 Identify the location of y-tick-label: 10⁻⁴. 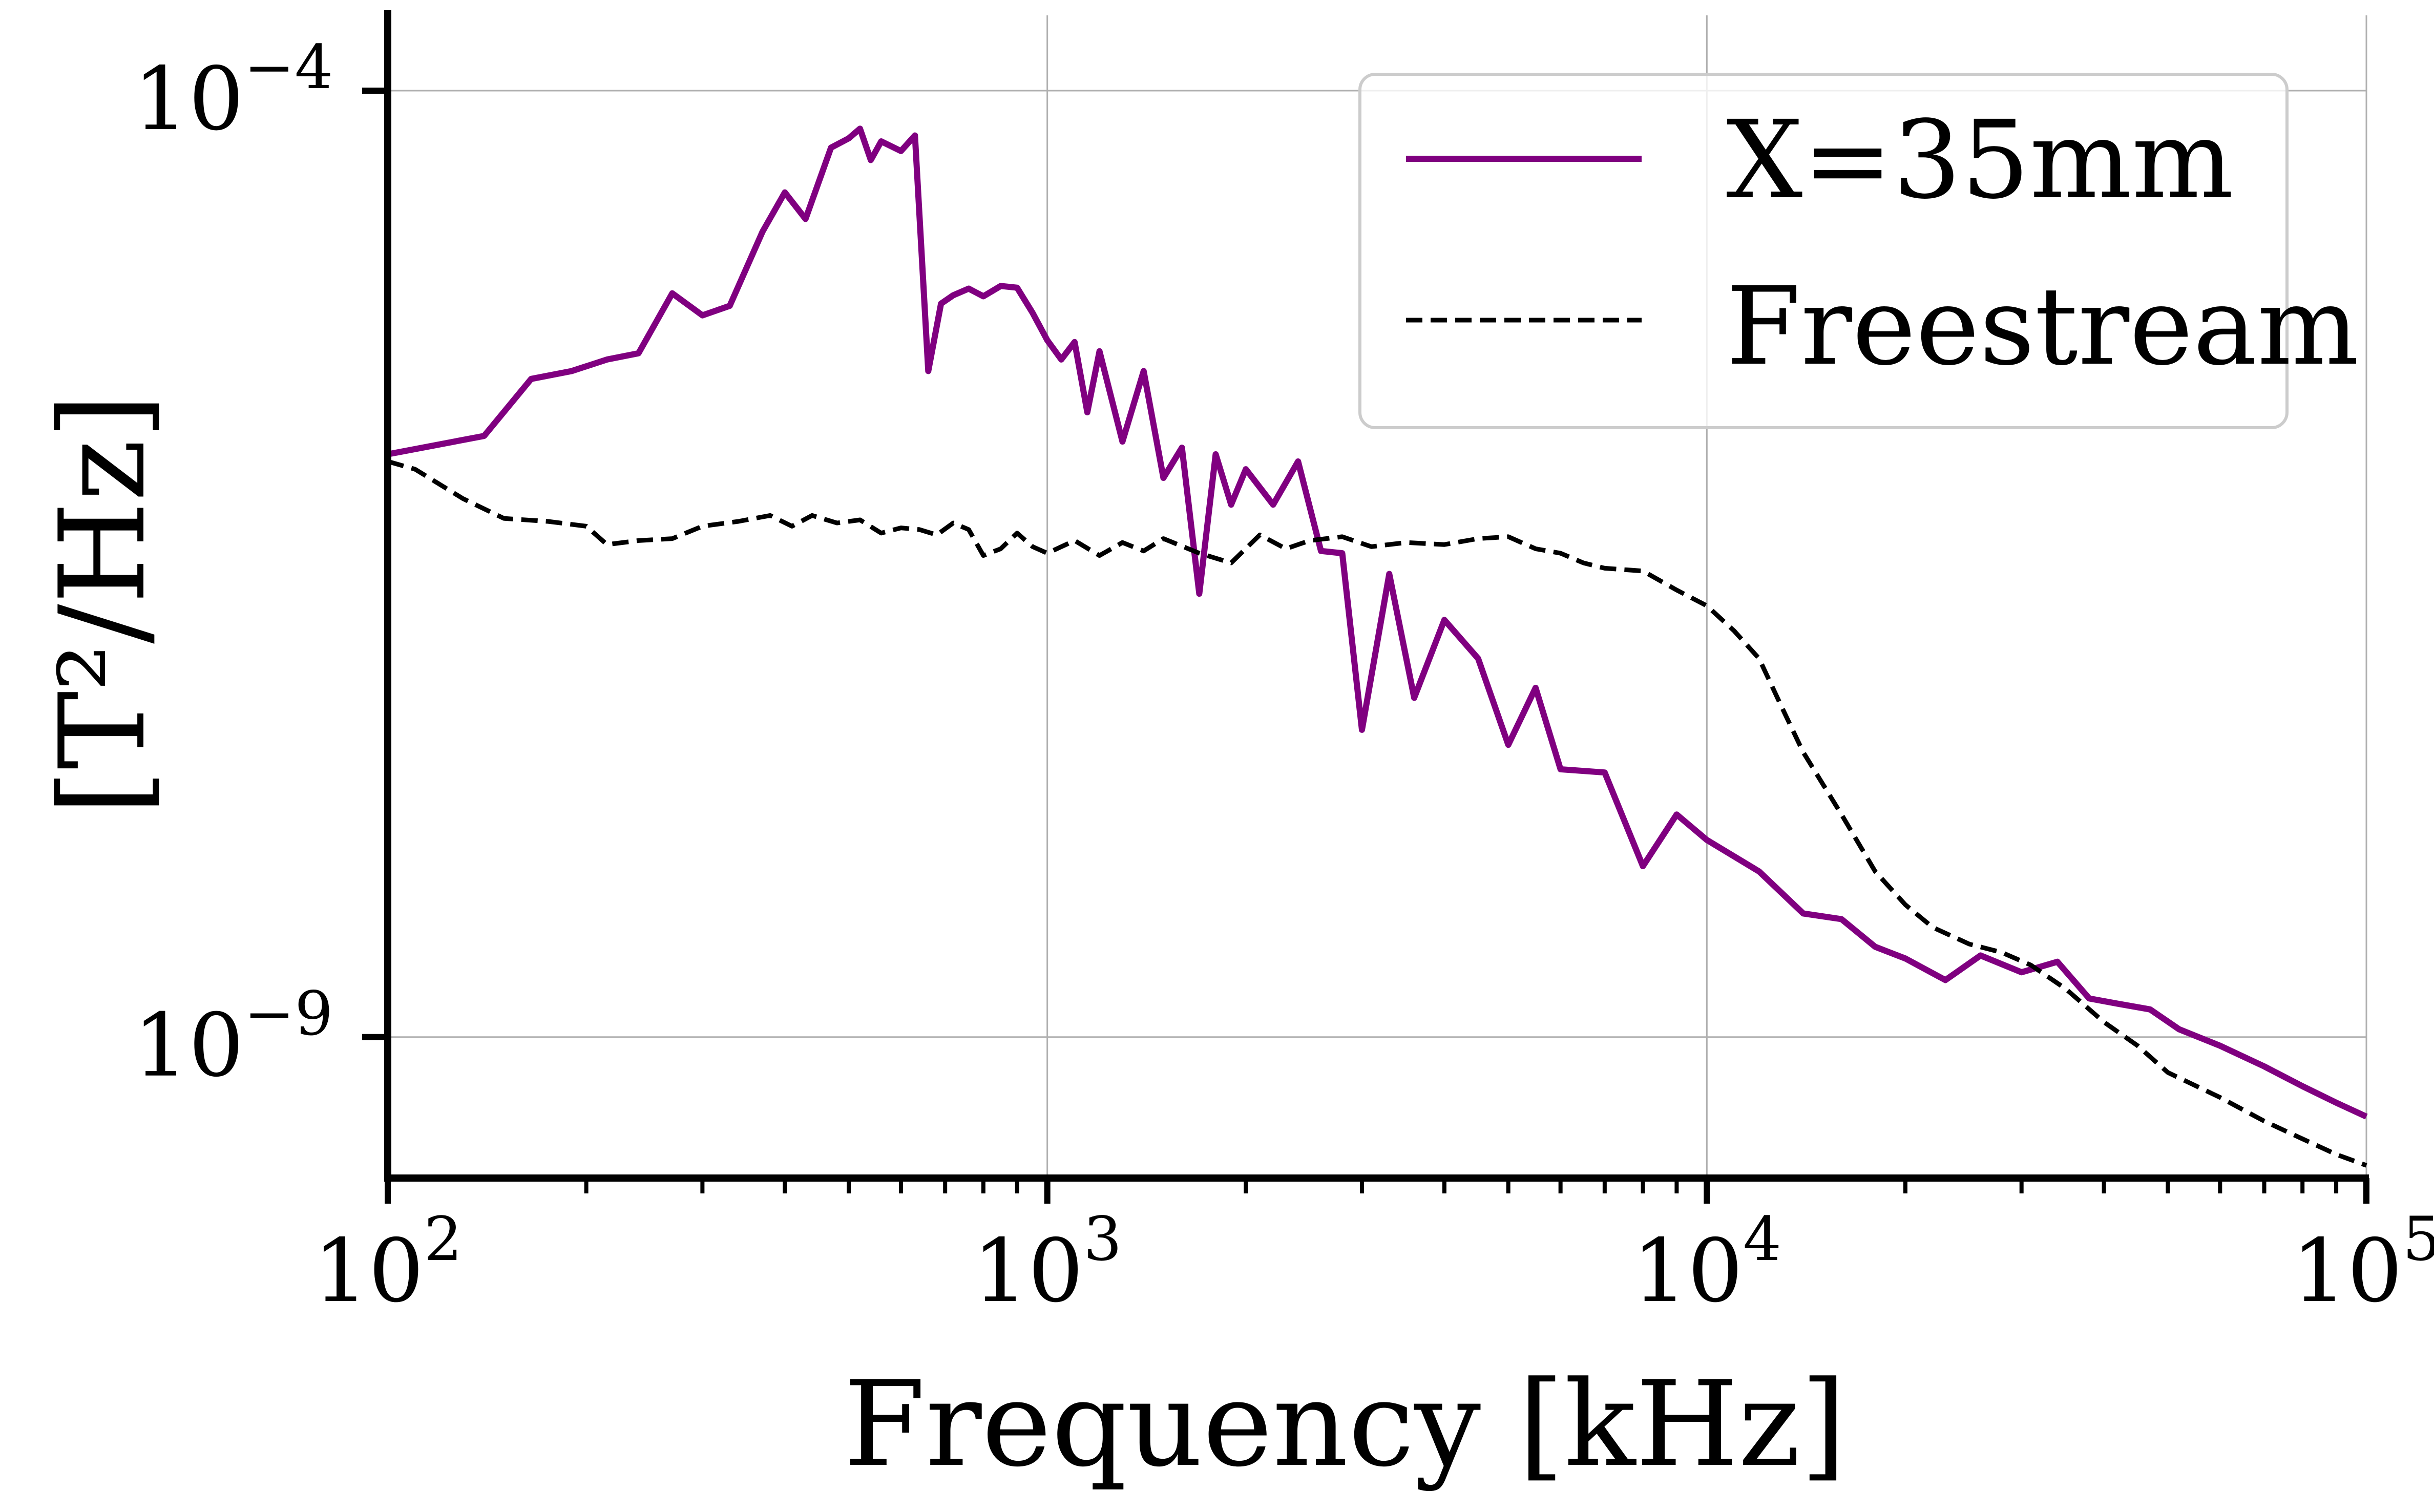
(233, 91).